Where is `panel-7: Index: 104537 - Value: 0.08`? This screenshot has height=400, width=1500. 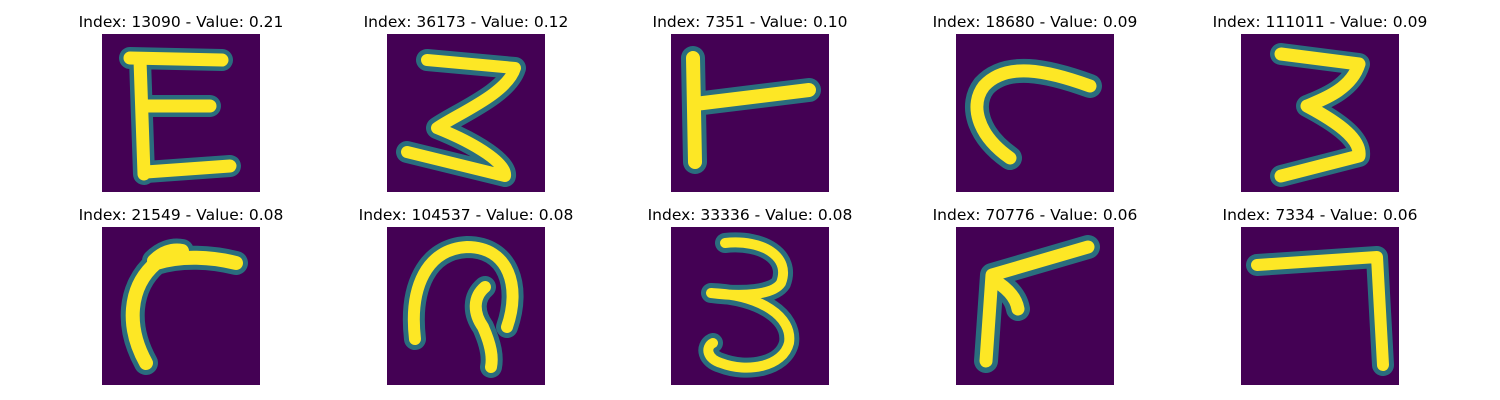
panel-7: Index: 104537 - Value: 0.08 is located at coordinates (466, 300).